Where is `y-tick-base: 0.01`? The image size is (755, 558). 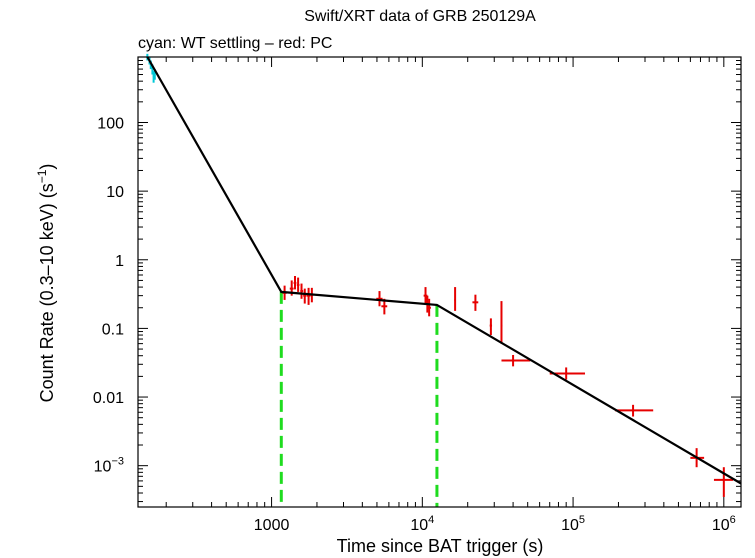
y-tick-base: 0.01 is located at coordinates (108, 398).